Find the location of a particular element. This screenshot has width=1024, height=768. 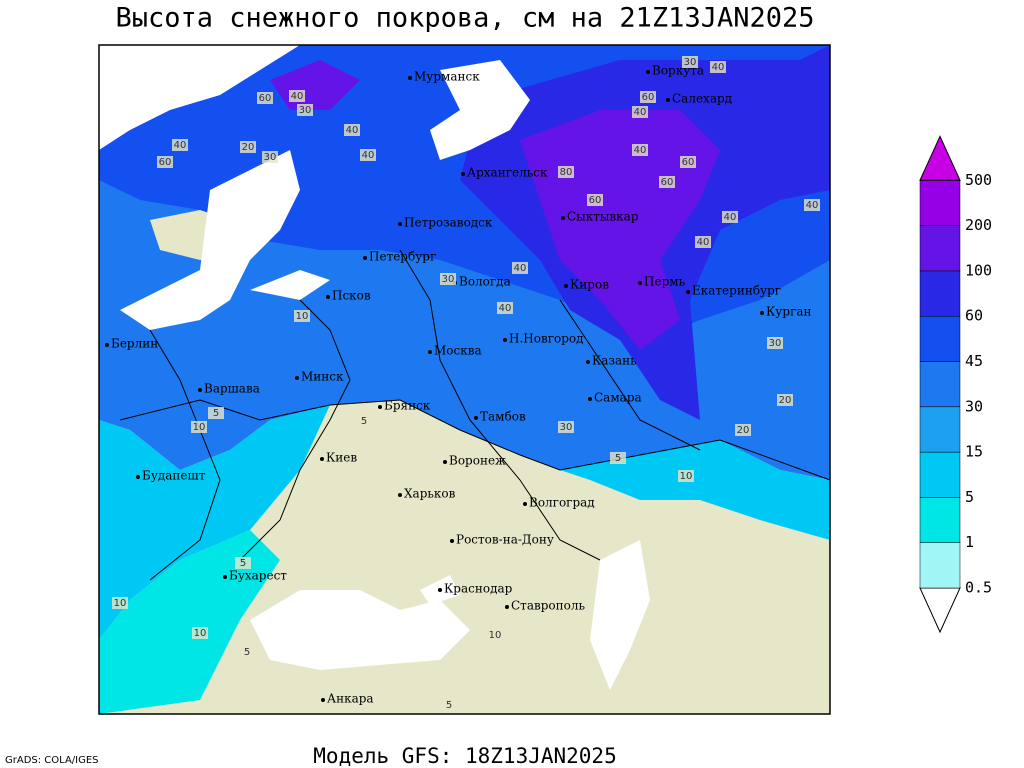

city-label: Брянск is located at coordinates (407, 406).